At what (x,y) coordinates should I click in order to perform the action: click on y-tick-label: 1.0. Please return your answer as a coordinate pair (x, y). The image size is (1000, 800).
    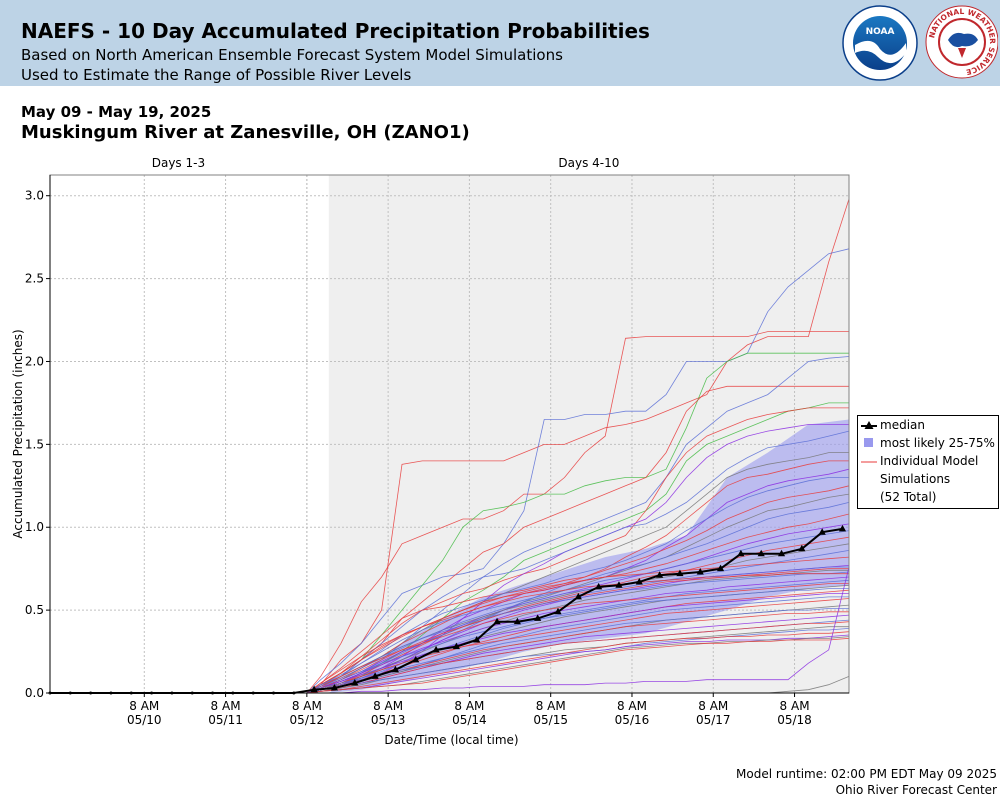
    Looking at the image, I should click on (34, 527).